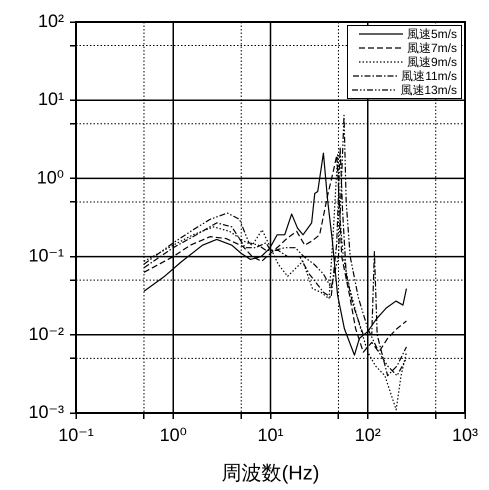  I want to click on y-tick-label: 10², so click(51, 20).